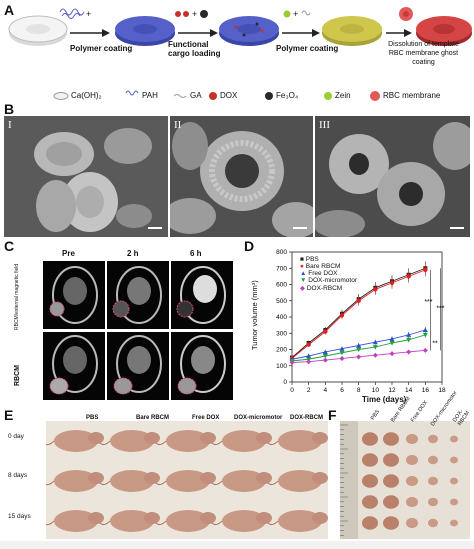 The image size is (474, 549). Describe the element at coordinates (349, 480) in the screenshot. I see `ruler` at that location.